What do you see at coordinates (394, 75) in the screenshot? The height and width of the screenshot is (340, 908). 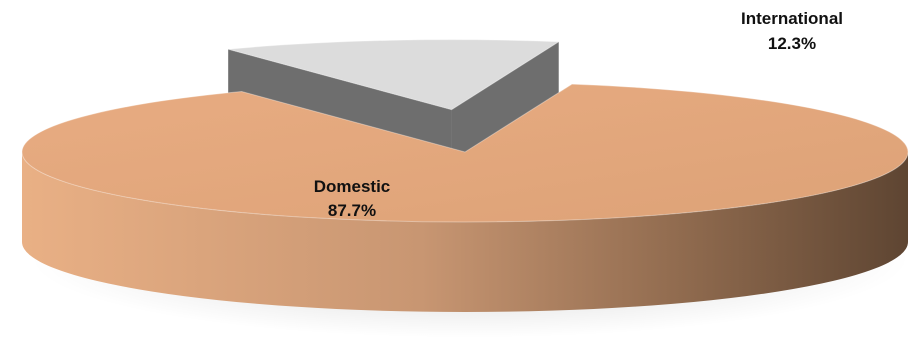 I see `international-top-face` at bounding box center [394, 75].